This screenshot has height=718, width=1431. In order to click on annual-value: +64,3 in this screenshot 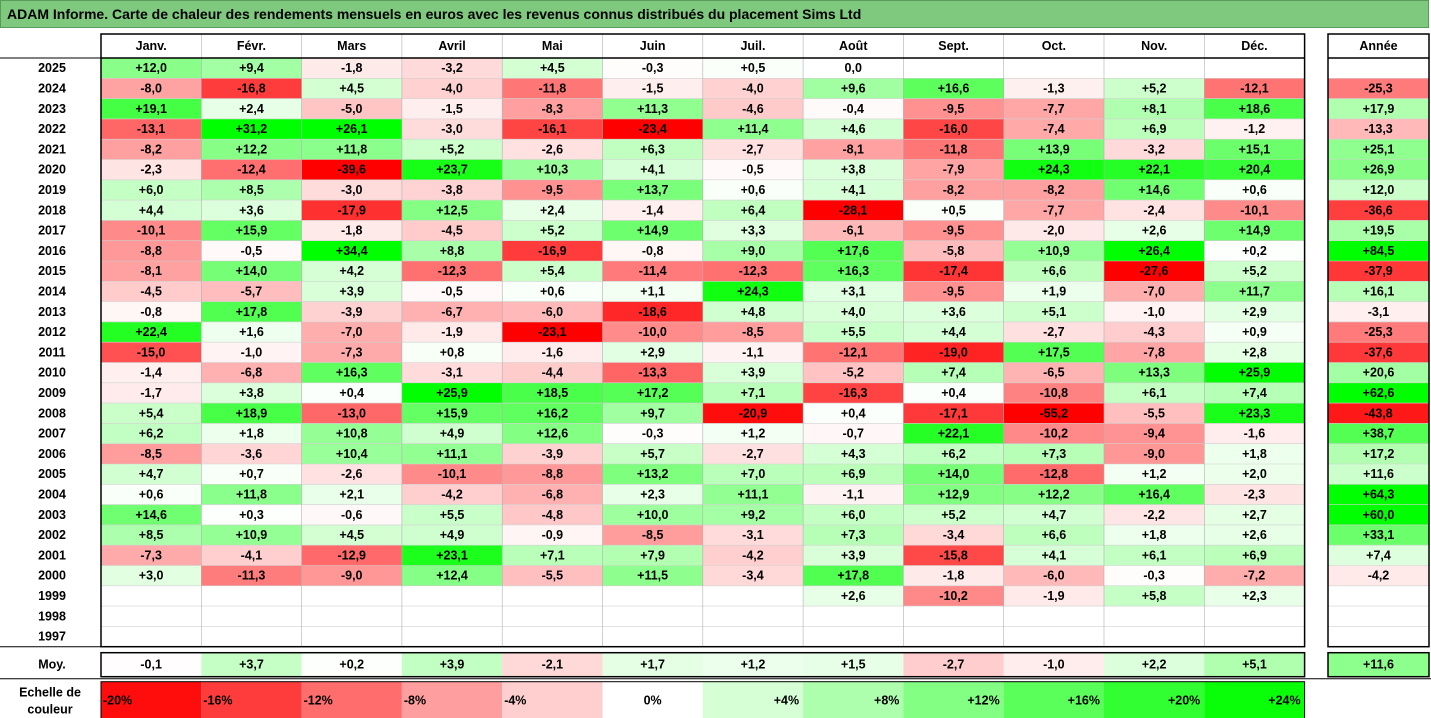, I will do `click(1379, 494)`.